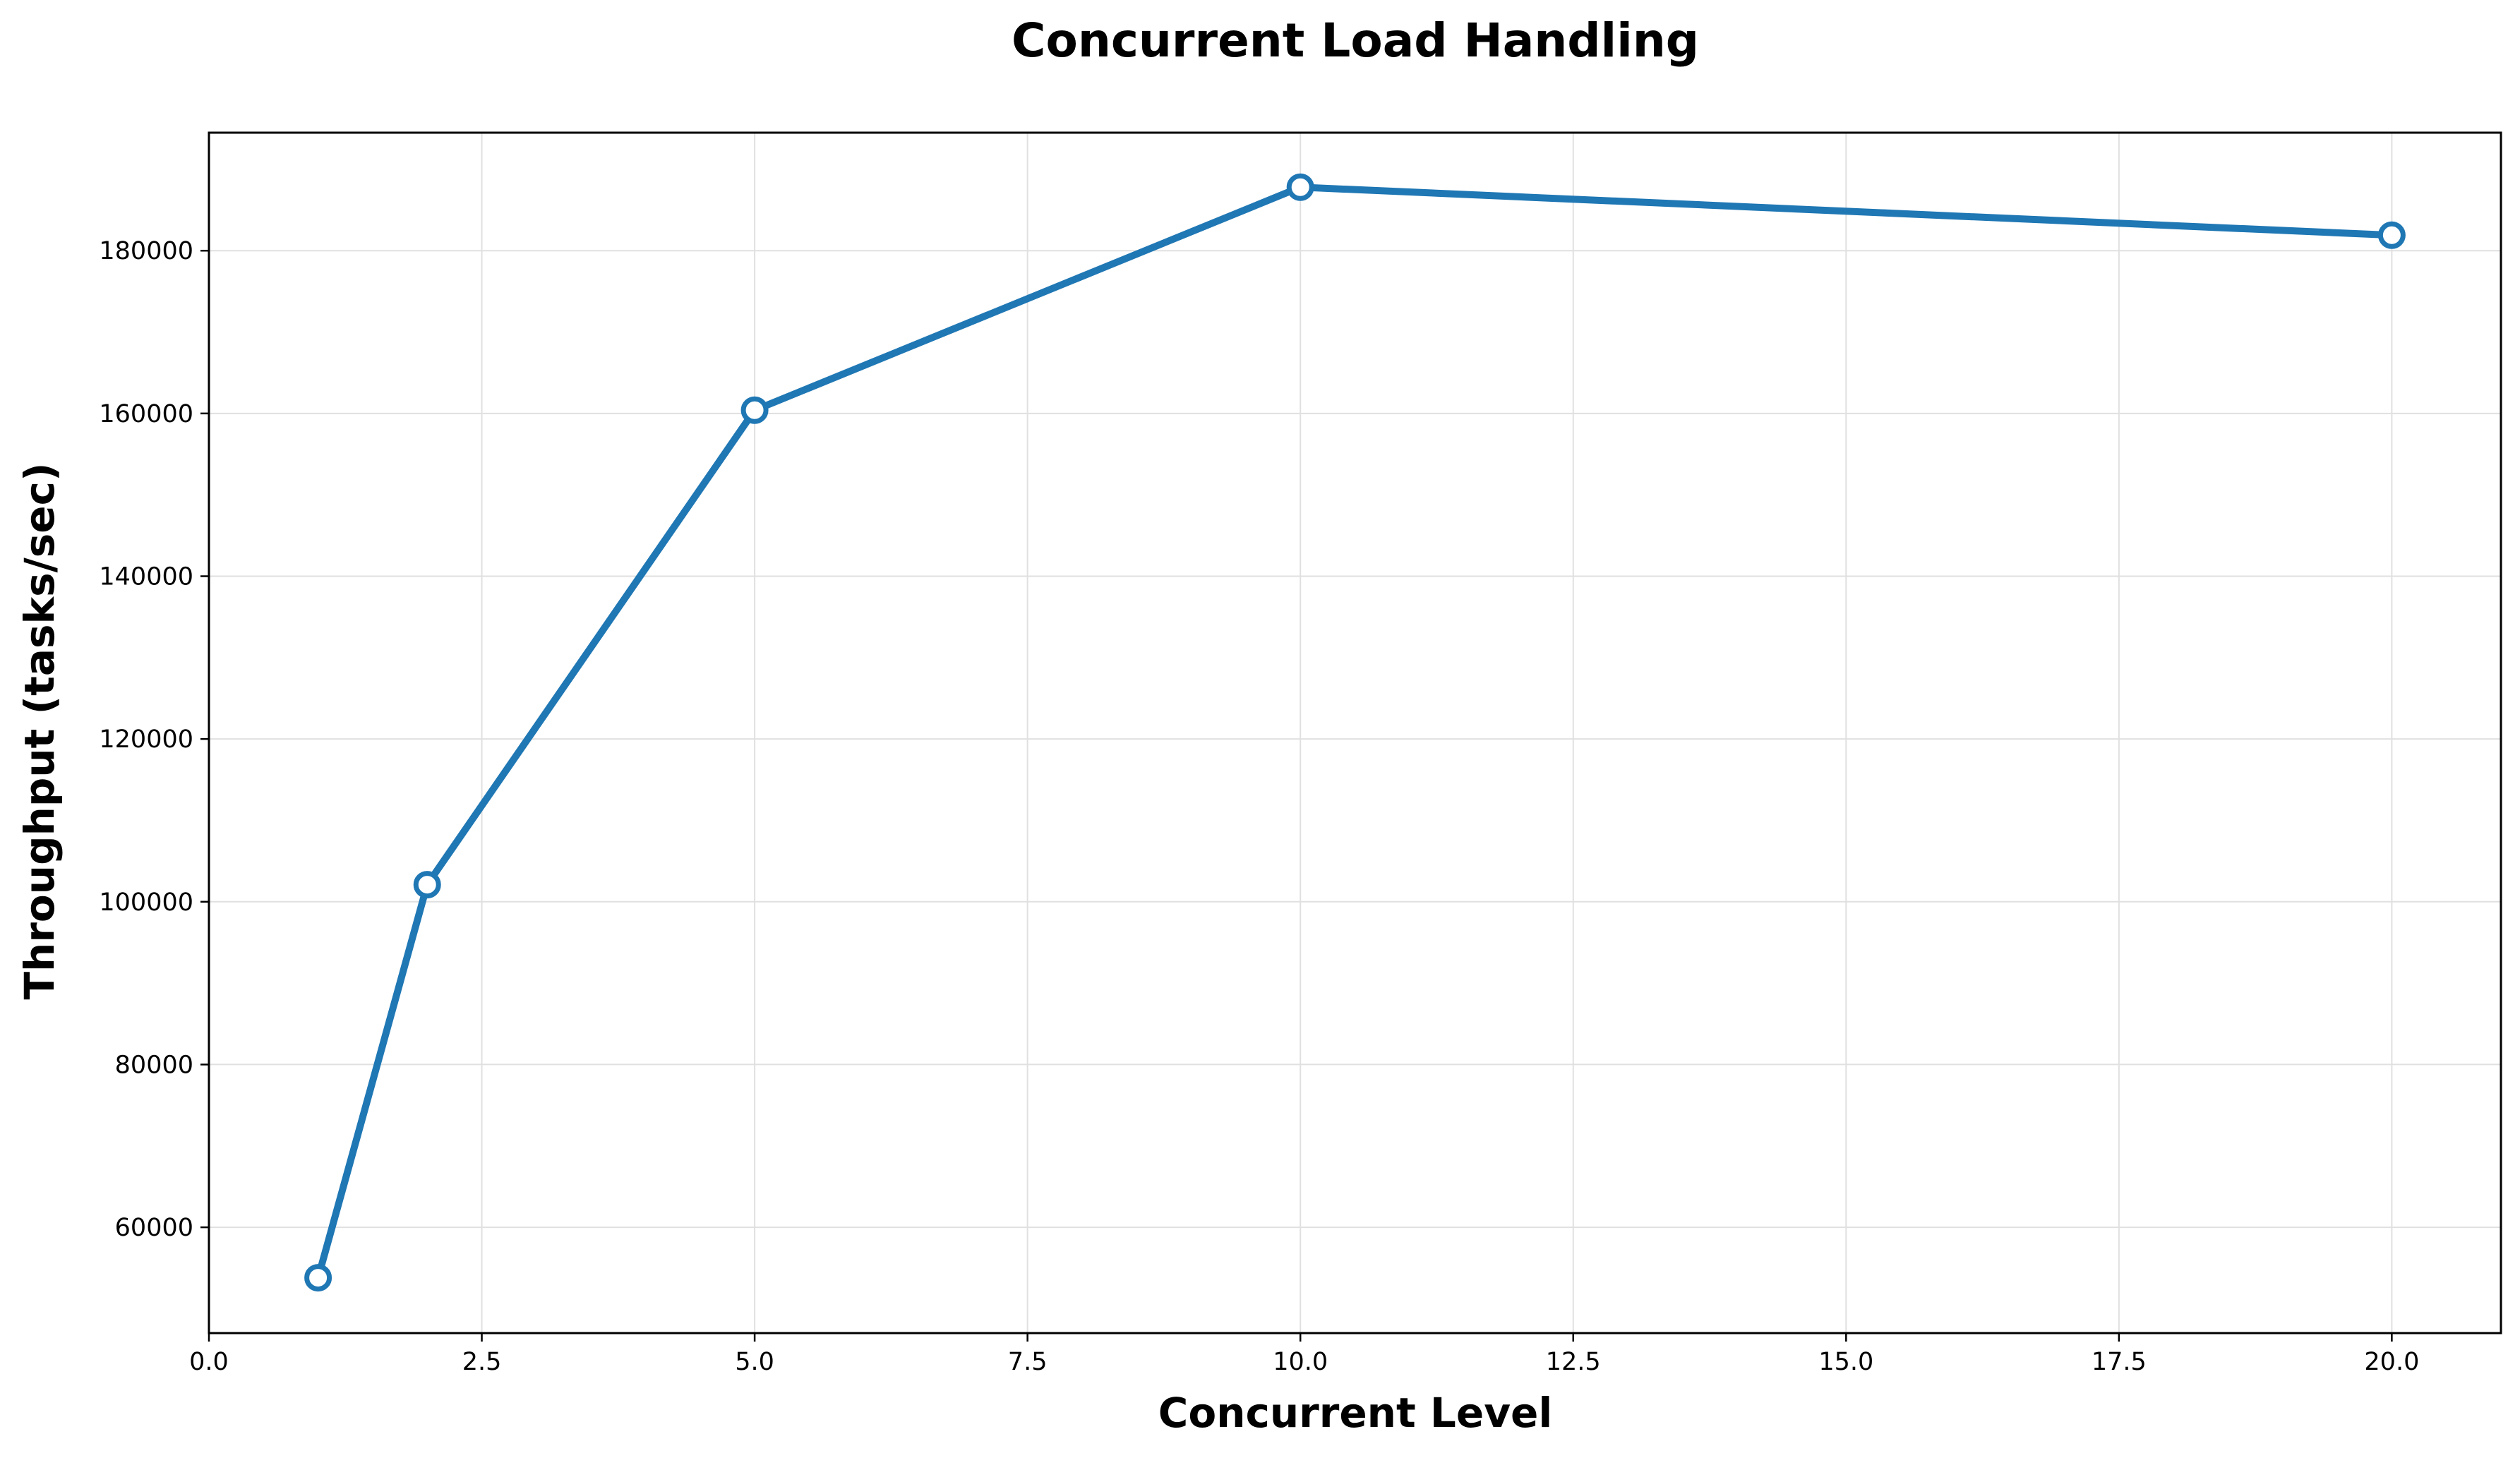 The width and height of the screenshot is (2520, 1458). Describe the element at coordinates (1028, 1362) in the screenshot. I see `x-tick-label: 7.5` at that location.